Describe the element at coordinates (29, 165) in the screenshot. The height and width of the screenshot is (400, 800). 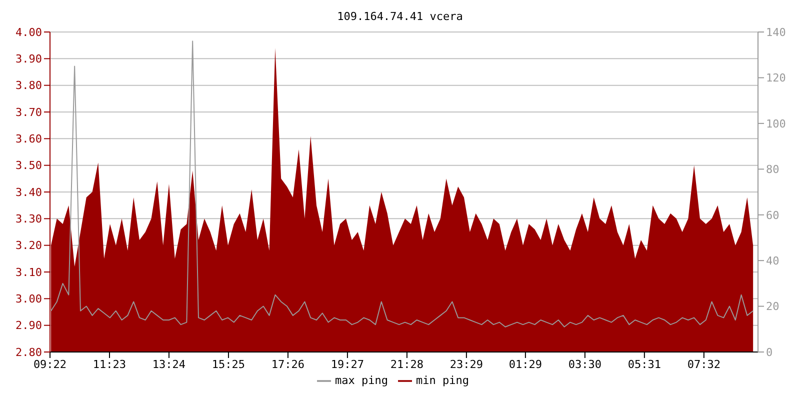
I see `y-tick-label: 3.50` at that location.